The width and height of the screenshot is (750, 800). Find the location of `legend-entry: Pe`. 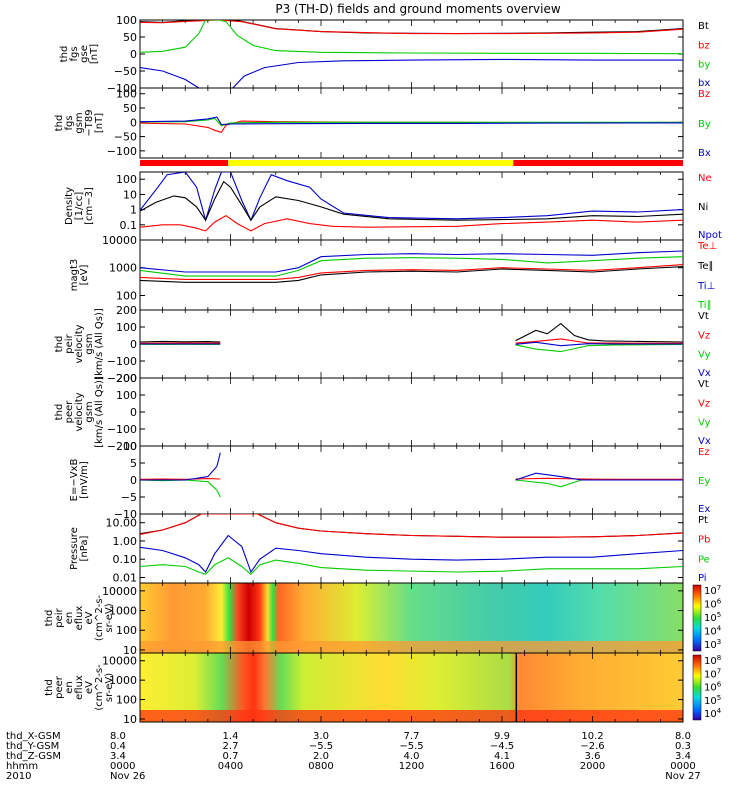

legend-entry: Pe is located at coordinates (704, 559).